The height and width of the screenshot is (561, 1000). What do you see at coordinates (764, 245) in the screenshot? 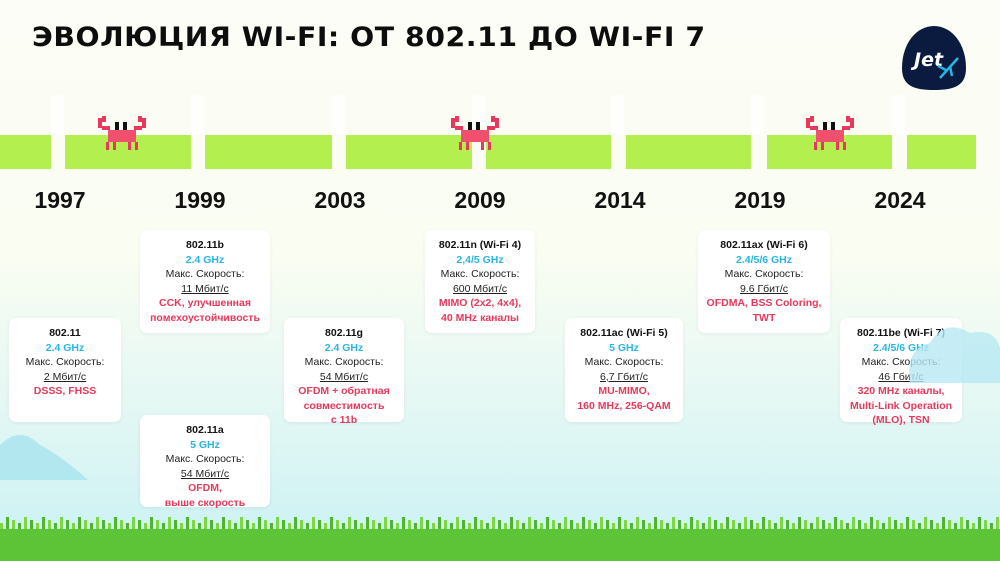
I see `standard-name: 802.11ax (Wi-Fi 6)` at bounding box center [764, 245].